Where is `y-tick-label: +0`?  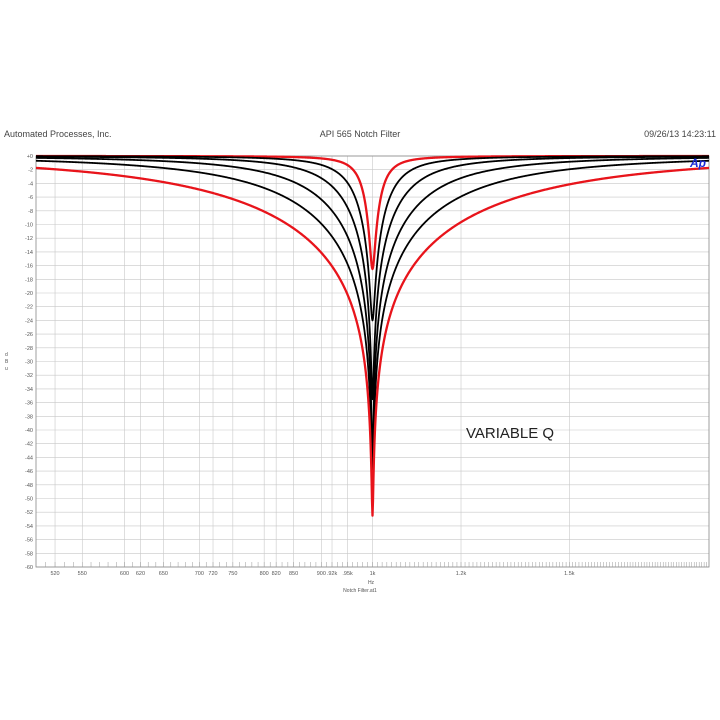
y-tick-label: +0 is located at coordinates (30, 157).